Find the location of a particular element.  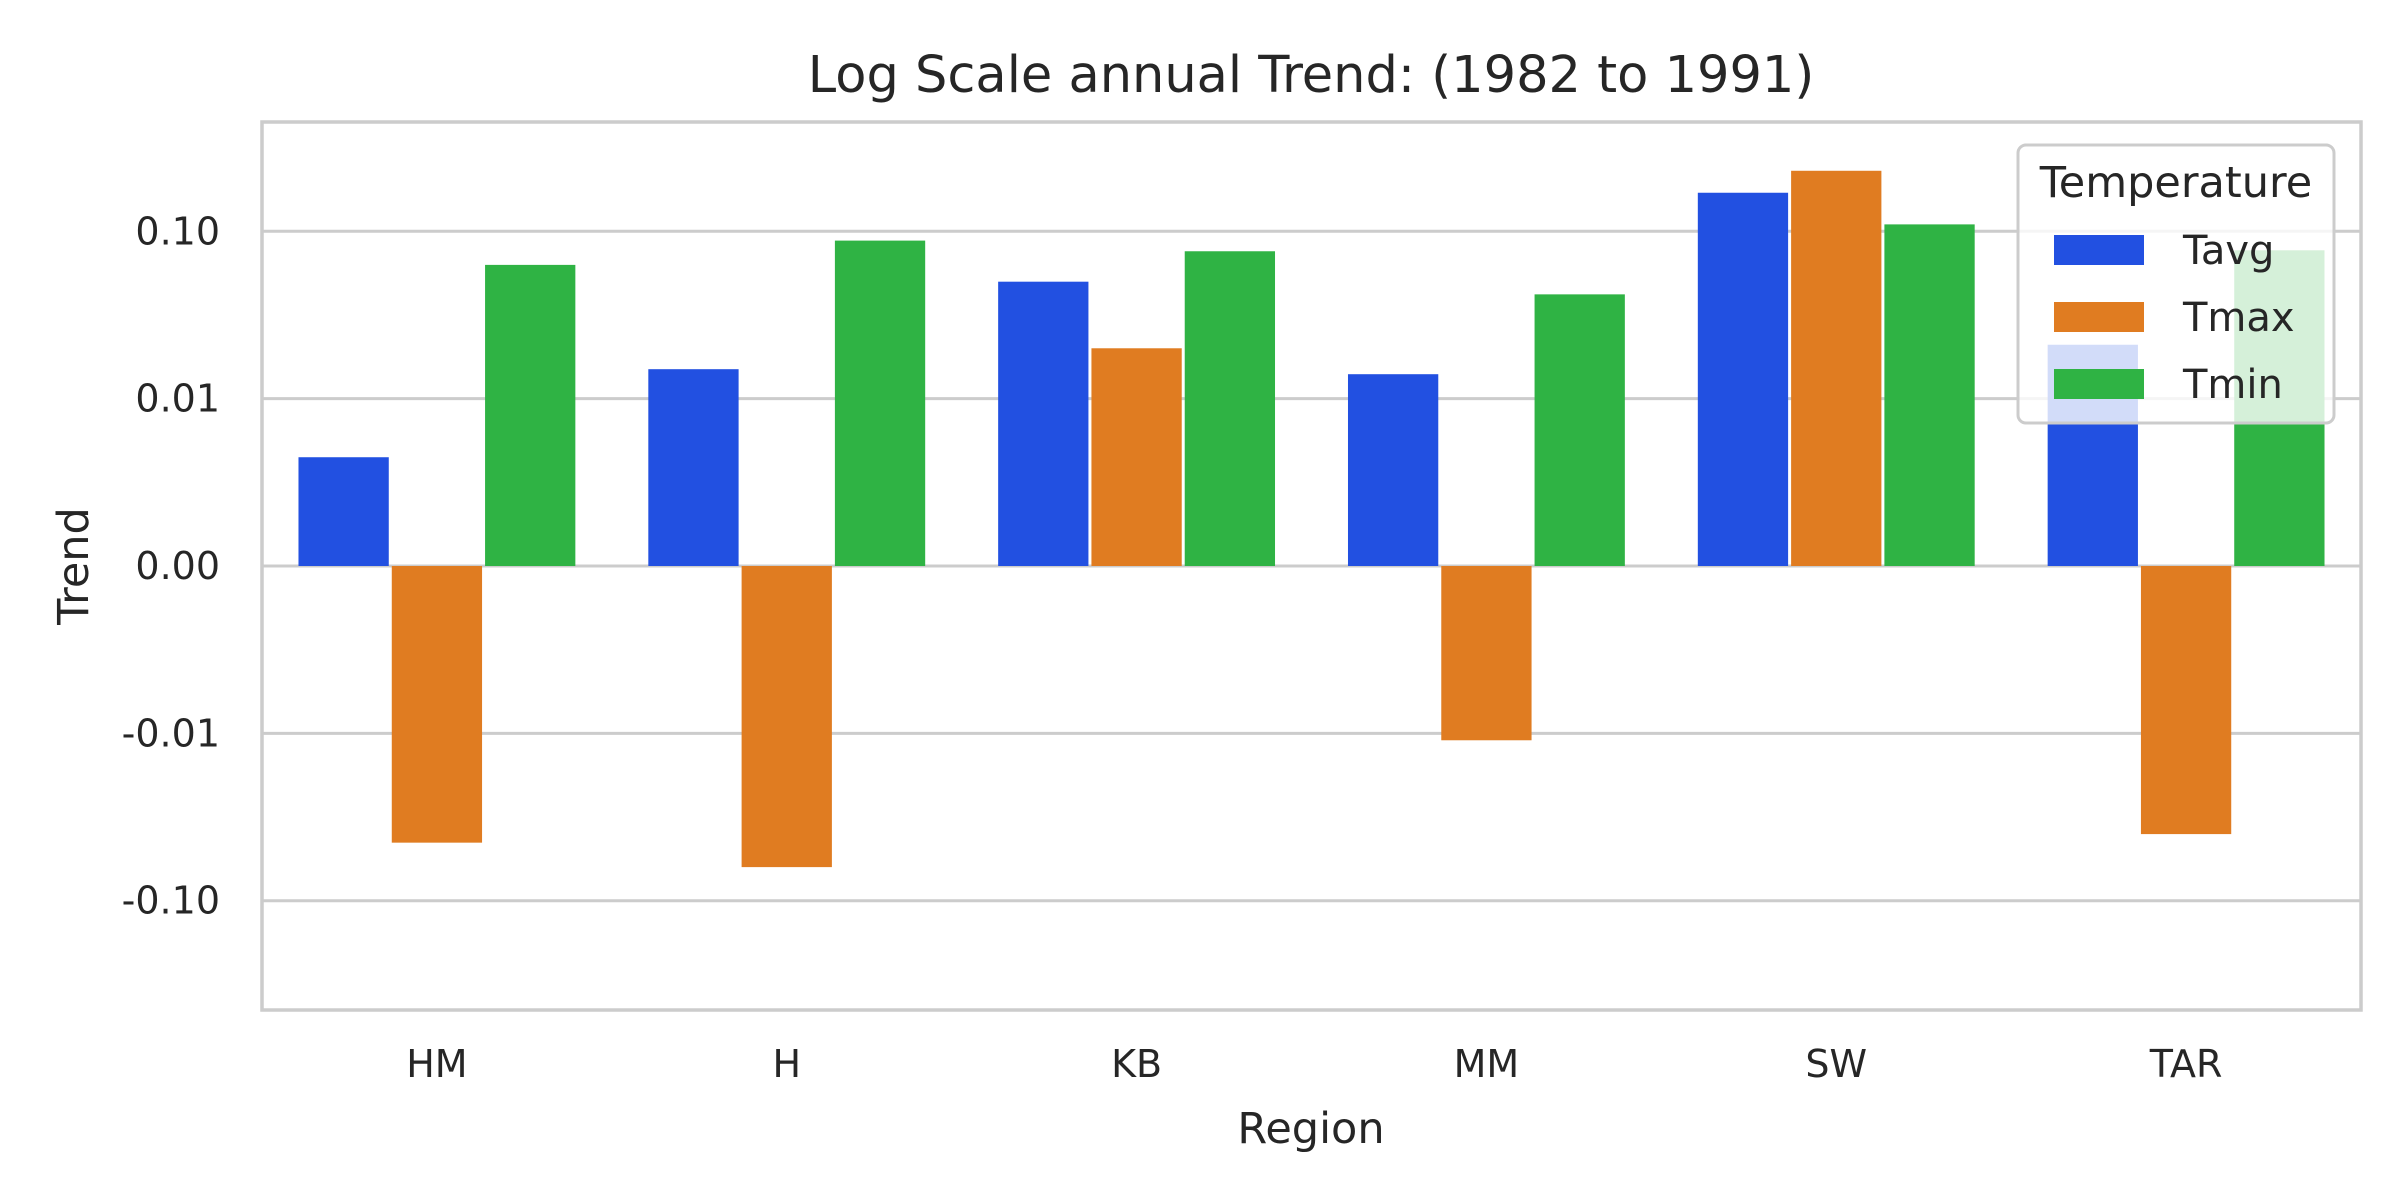

x-tick-label: KB is located at coordinates (1136, 1064).